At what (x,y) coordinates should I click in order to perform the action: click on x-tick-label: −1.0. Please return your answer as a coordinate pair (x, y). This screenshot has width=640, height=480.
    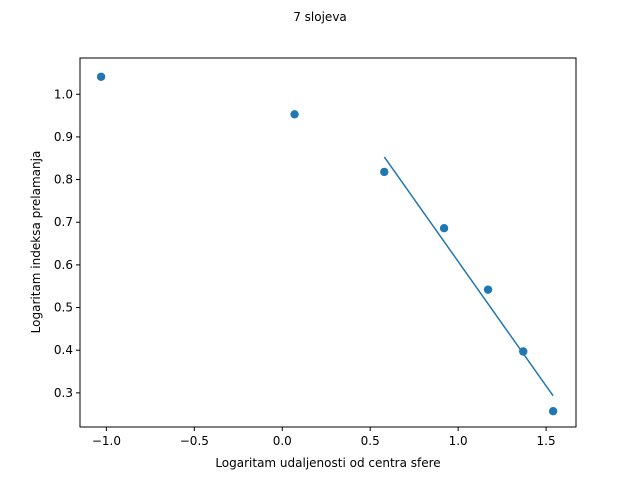
    Looking at the image, I should click on (106, 441).